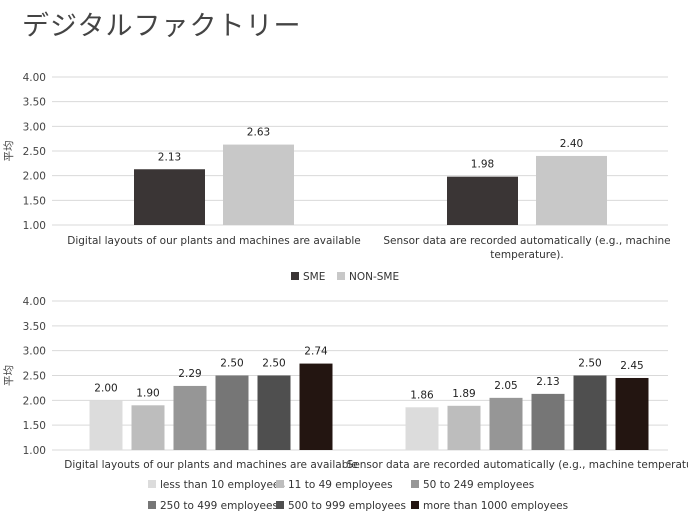 The height and width of the screenshot is (516, 688). What do you see at coordinates (105, 388) in the screenshot?
I see `data-label: 2.00` at bounding box center [105, 388].